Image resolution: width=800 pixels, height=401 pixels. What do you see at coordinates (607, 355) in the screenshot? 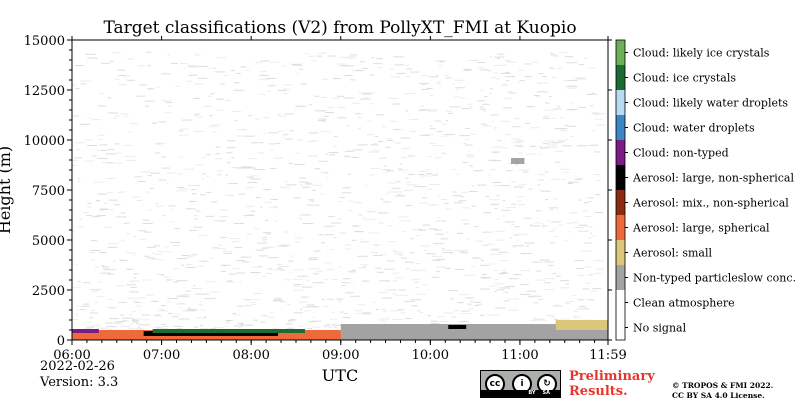
I see `x-tick-label: 11:59` at bounding box center [607, 355].